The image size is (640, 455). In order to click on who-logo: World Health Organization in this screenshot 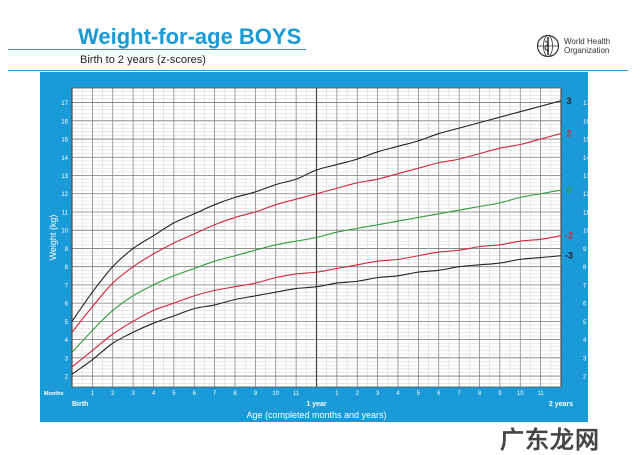, I will do `click(580, 46)`.